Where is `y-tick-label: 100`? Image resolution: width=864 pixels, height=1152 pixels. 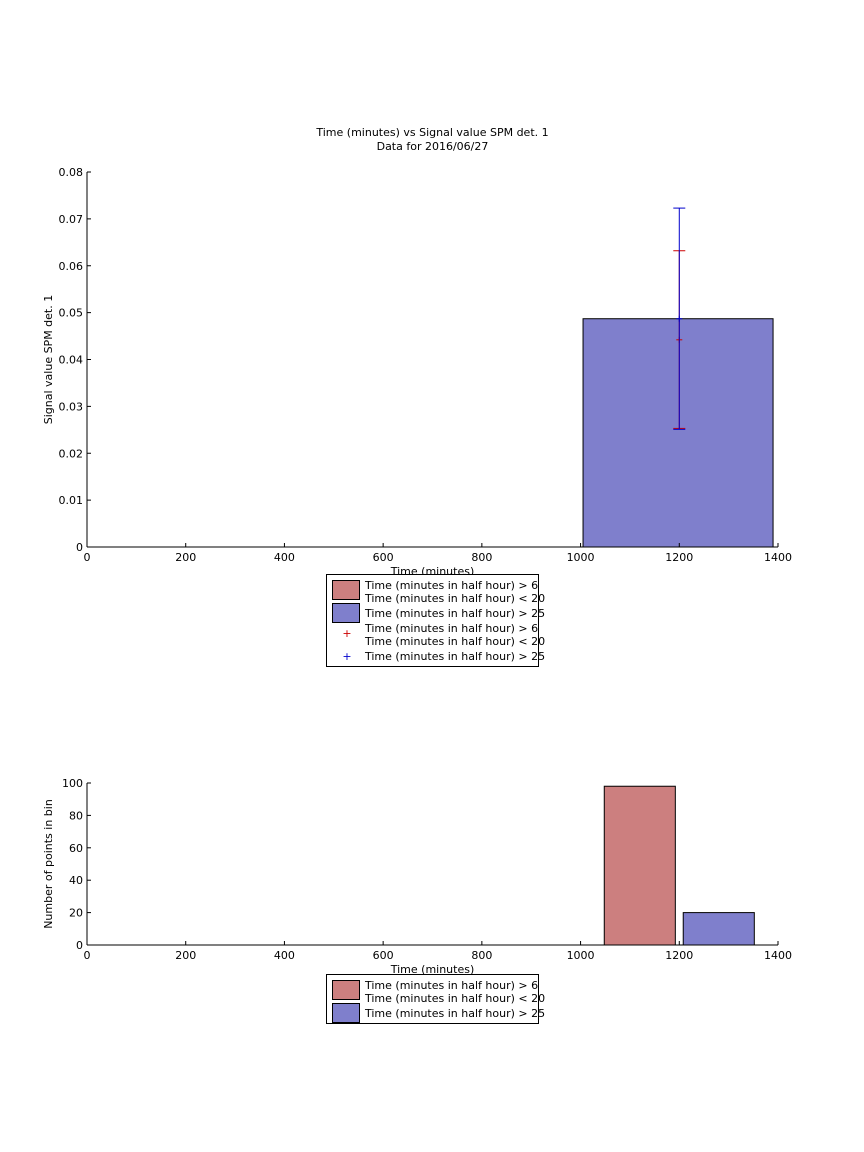
y-tick-label: 100 is located at coordinates (72, 783).